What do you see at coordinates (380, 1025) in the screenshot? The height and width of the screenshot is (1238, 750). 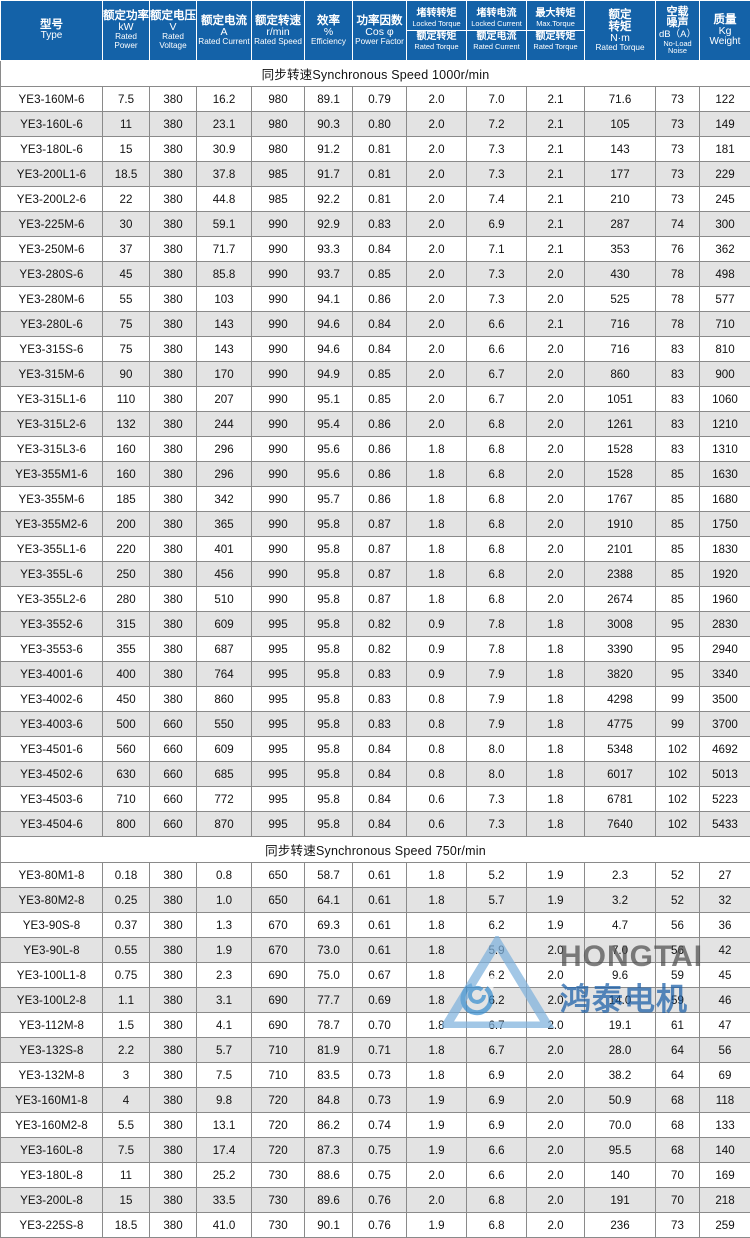 I see `cell-value: 0.70` at bounding box center [380, 1025].